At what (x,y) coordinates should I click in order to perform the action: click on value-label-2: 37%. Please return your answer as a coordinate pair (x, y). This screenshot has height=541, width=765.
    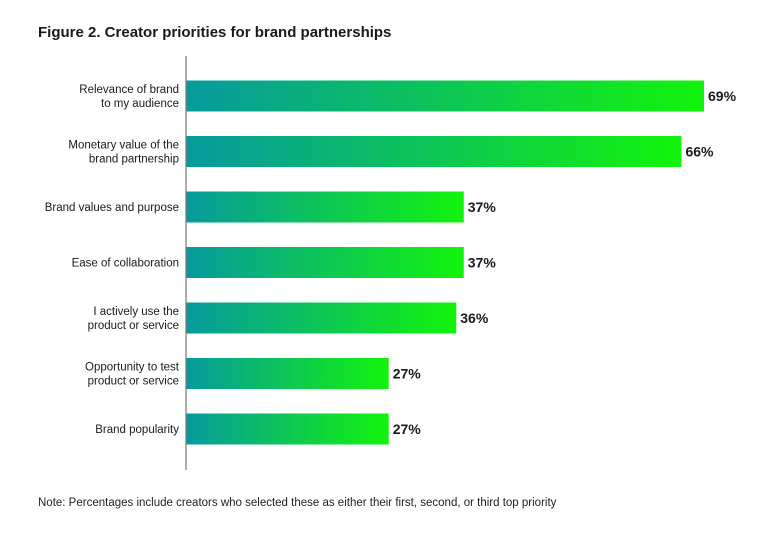
    Looking at the image, I should click on (482, 207).